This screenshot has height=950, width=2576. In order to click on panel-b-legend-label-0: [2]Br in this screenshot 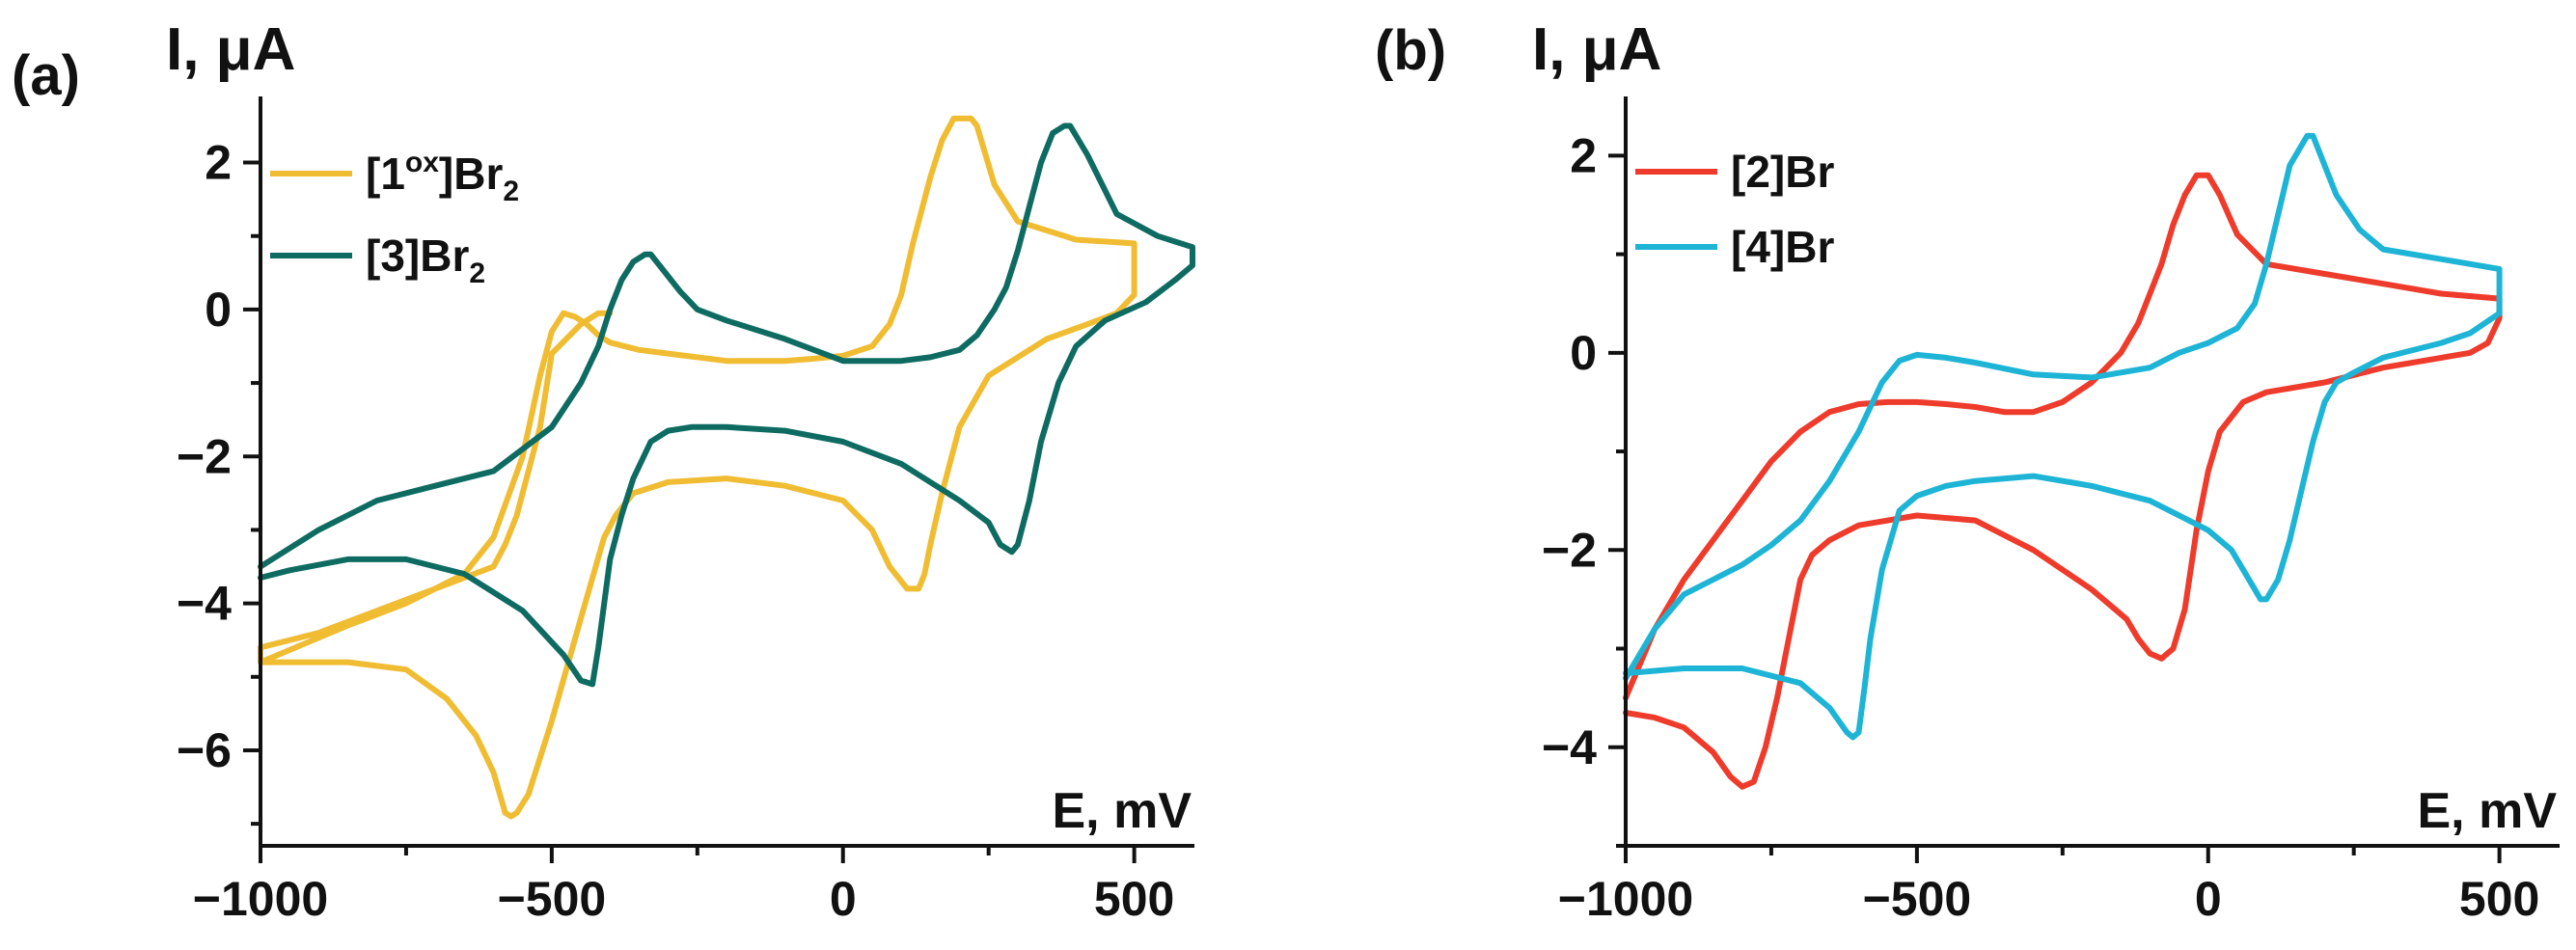, I will do `click(1783, 172)`.